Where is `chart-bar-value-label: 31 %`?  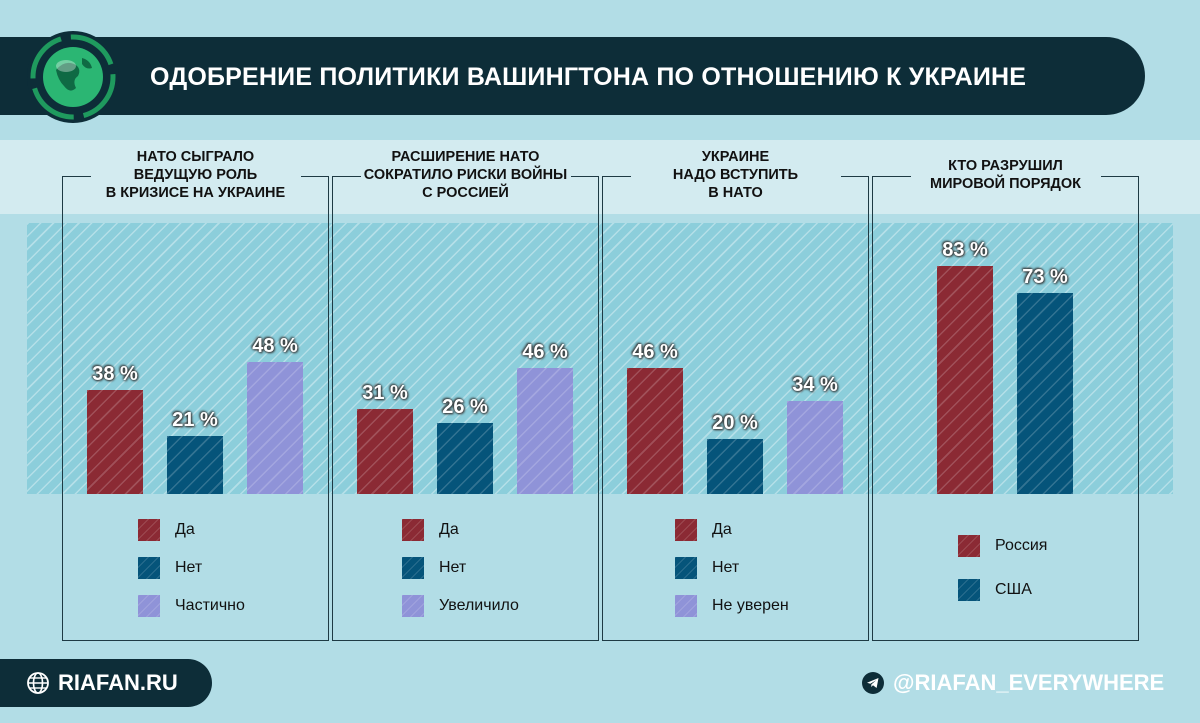
chart-bar-value-label: 31 % is located at coordinates (385, 392).